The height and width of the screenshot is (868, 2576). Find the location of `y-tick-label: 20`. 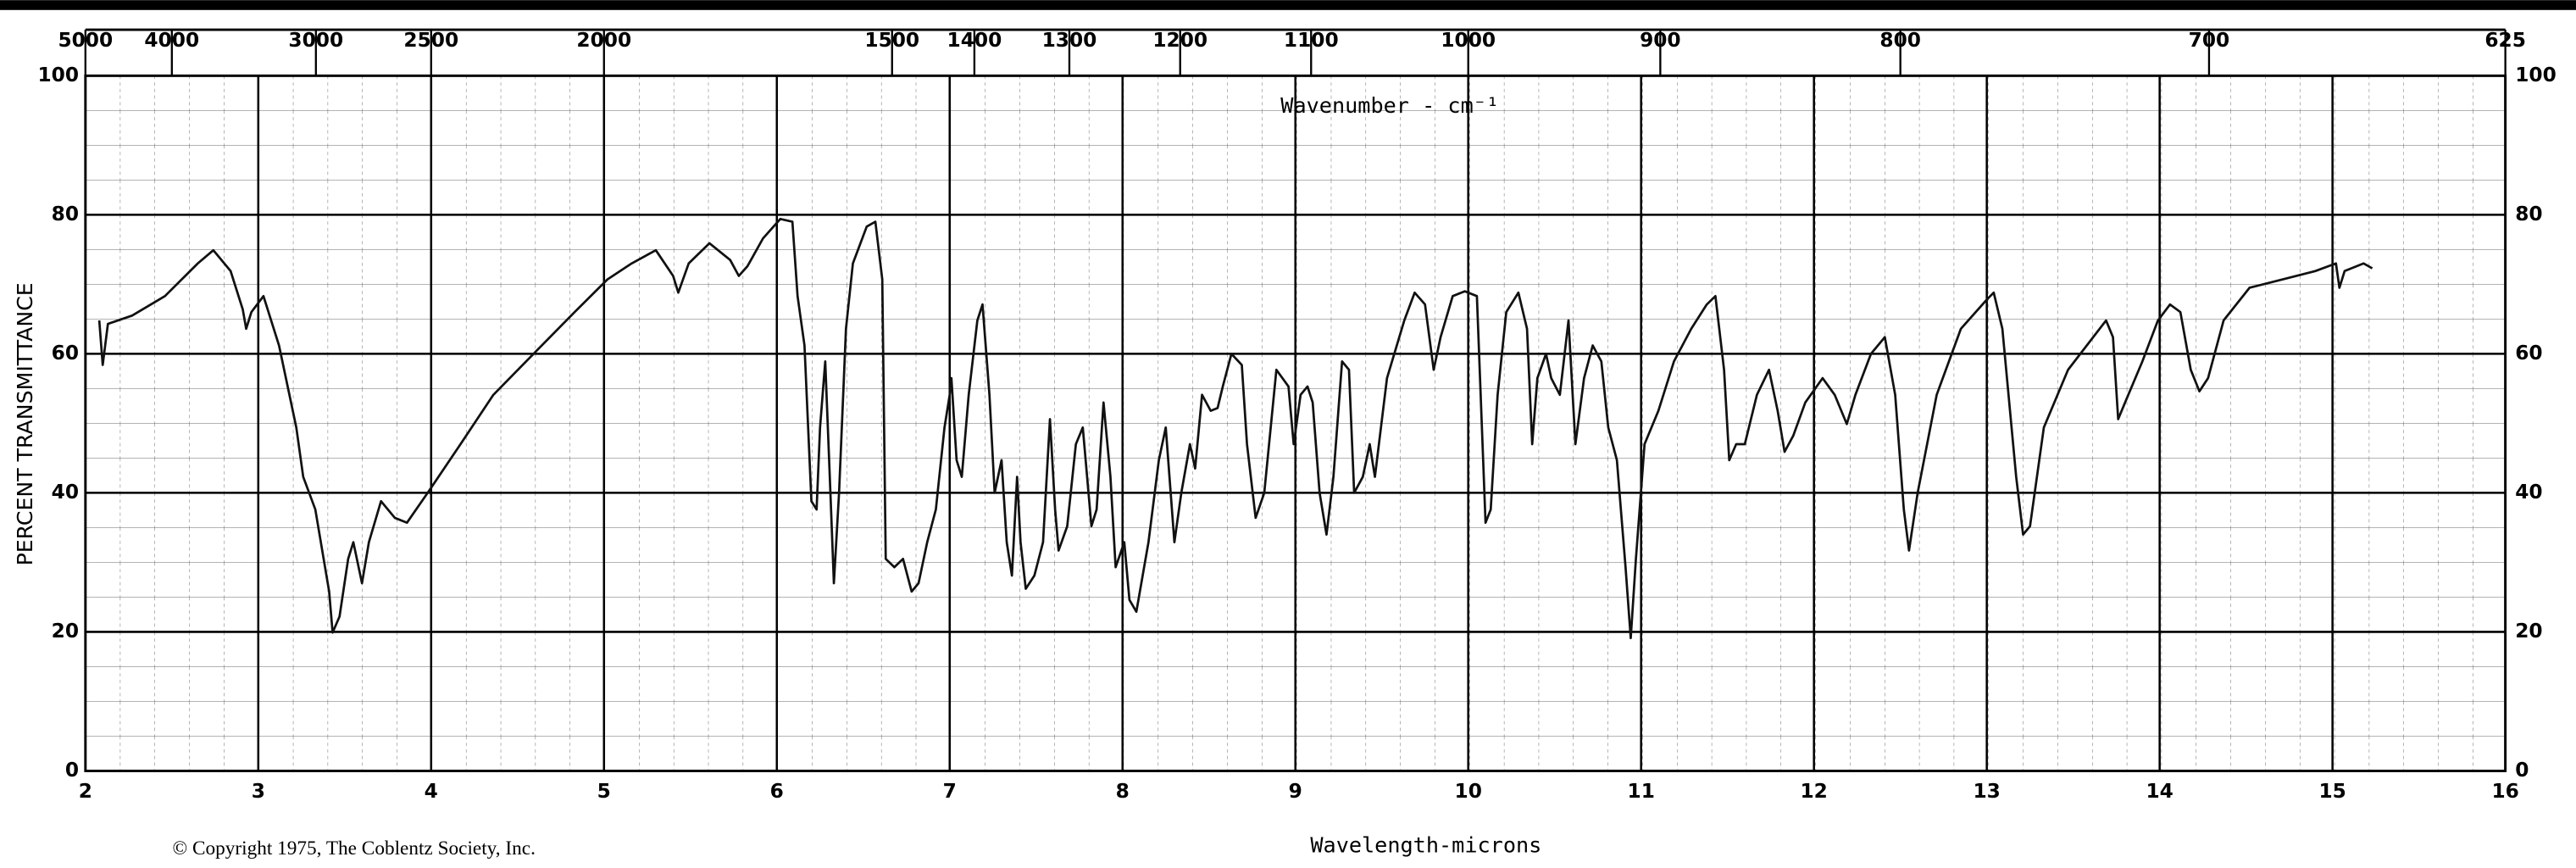

y-tick-label: 20 is located at coordinates (65, 631).